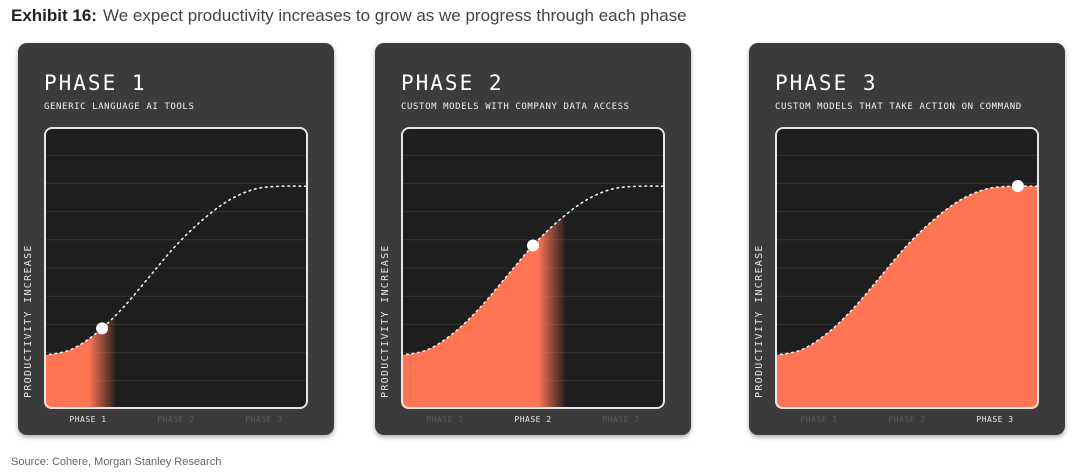  Describe the element at coordinates (54, 15) in the screenshot. I see `exhibit-label: Exhibit 16:` at that location.